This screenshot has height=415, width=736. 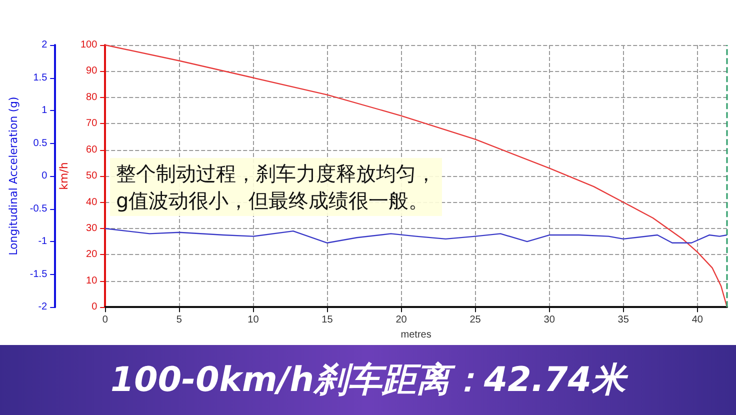 What do you see at coordinates (92, 97) in the screenshot?
I see `y2-tick-label: 80` at bounding box center [92, 97].